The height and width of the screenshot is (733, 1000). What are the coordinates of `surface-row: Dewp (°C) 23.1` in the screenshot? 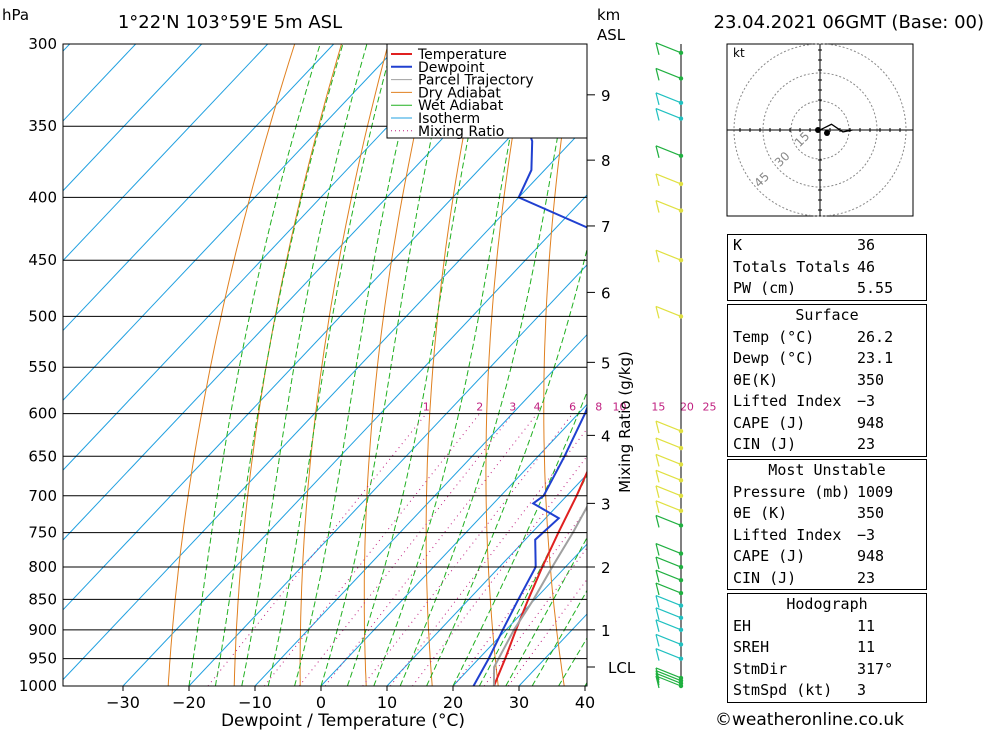 It's located at (813, 358).